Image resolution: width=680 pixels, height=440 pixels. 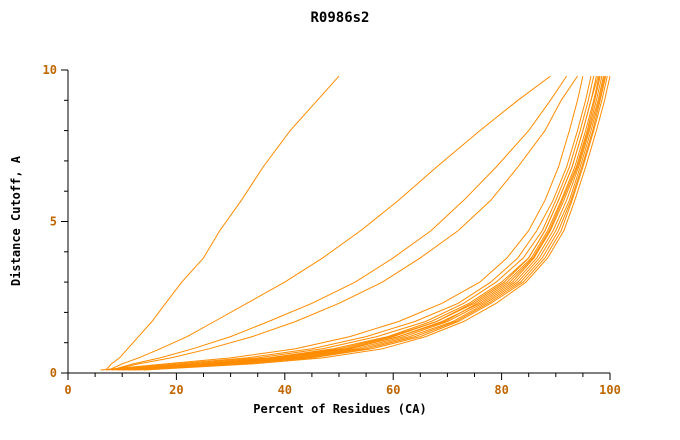 I want to click on x-tick-label: 20, so click(x=176, y=390).